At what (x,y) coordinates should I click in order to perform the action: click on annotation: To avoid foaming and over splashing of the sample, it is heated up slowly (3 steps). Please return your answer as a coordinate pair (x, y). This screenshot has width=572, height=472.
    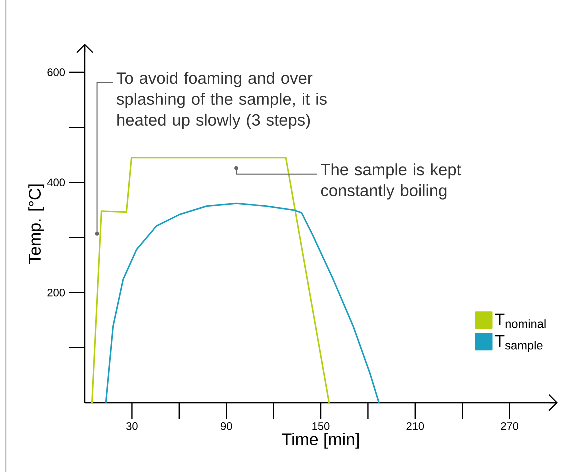
    Looking at the image, I should click on (221, 101).